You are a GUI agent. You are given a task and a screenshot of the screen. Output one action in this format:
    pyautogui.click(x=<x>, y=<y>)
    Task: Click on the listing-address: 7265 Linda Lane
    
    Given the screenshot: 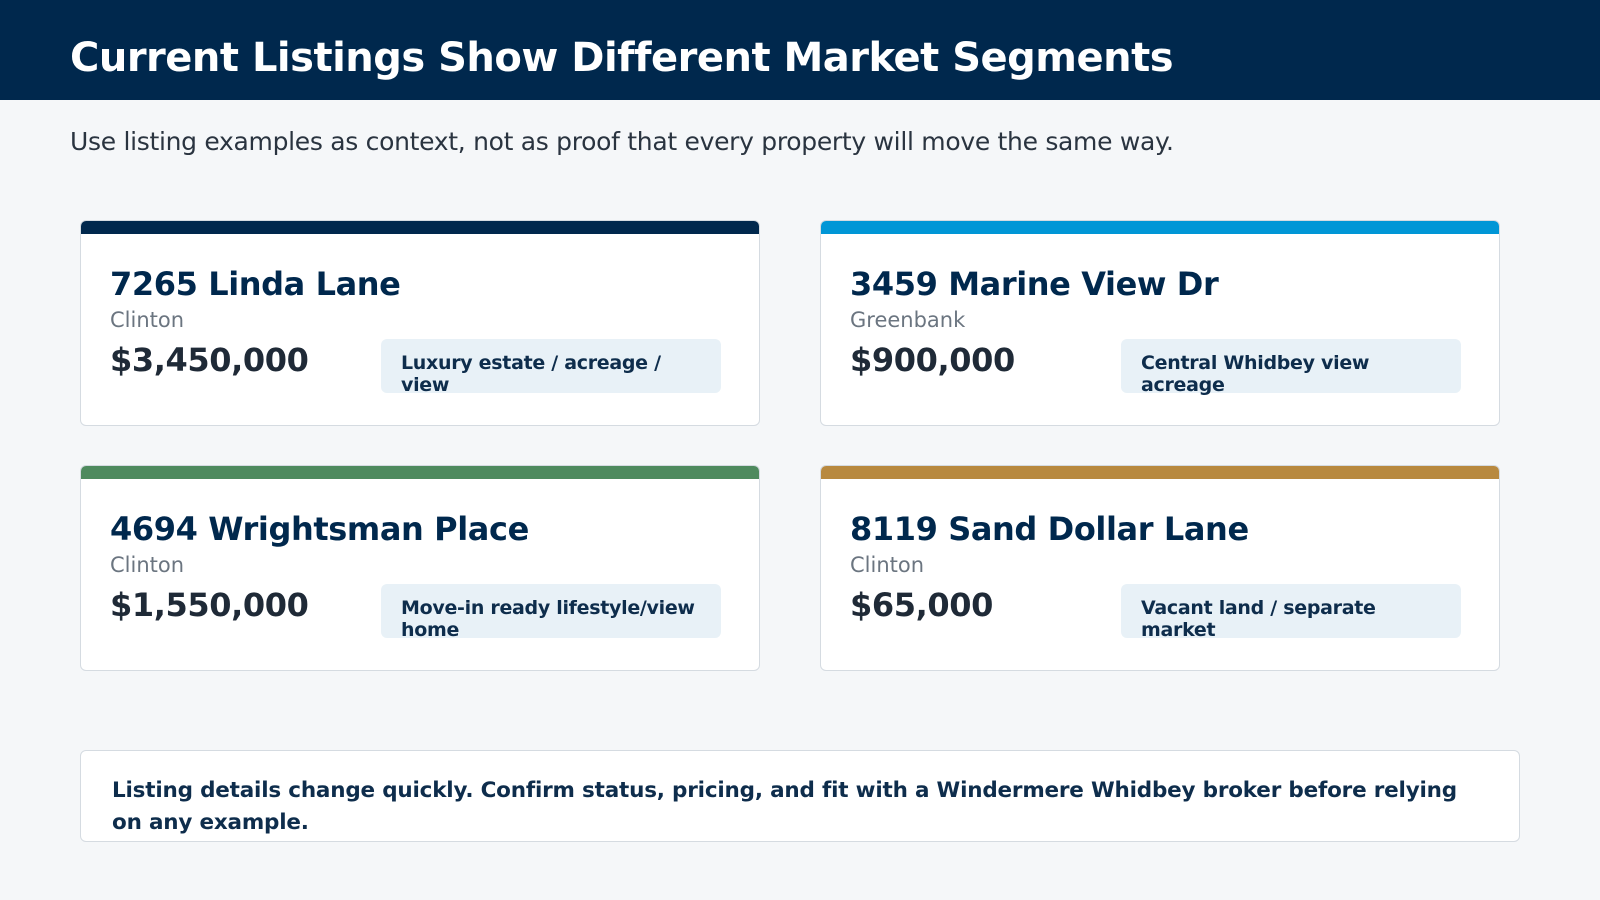 What is the action you would take?
    pyautogui.click(x=255, y=284)
    